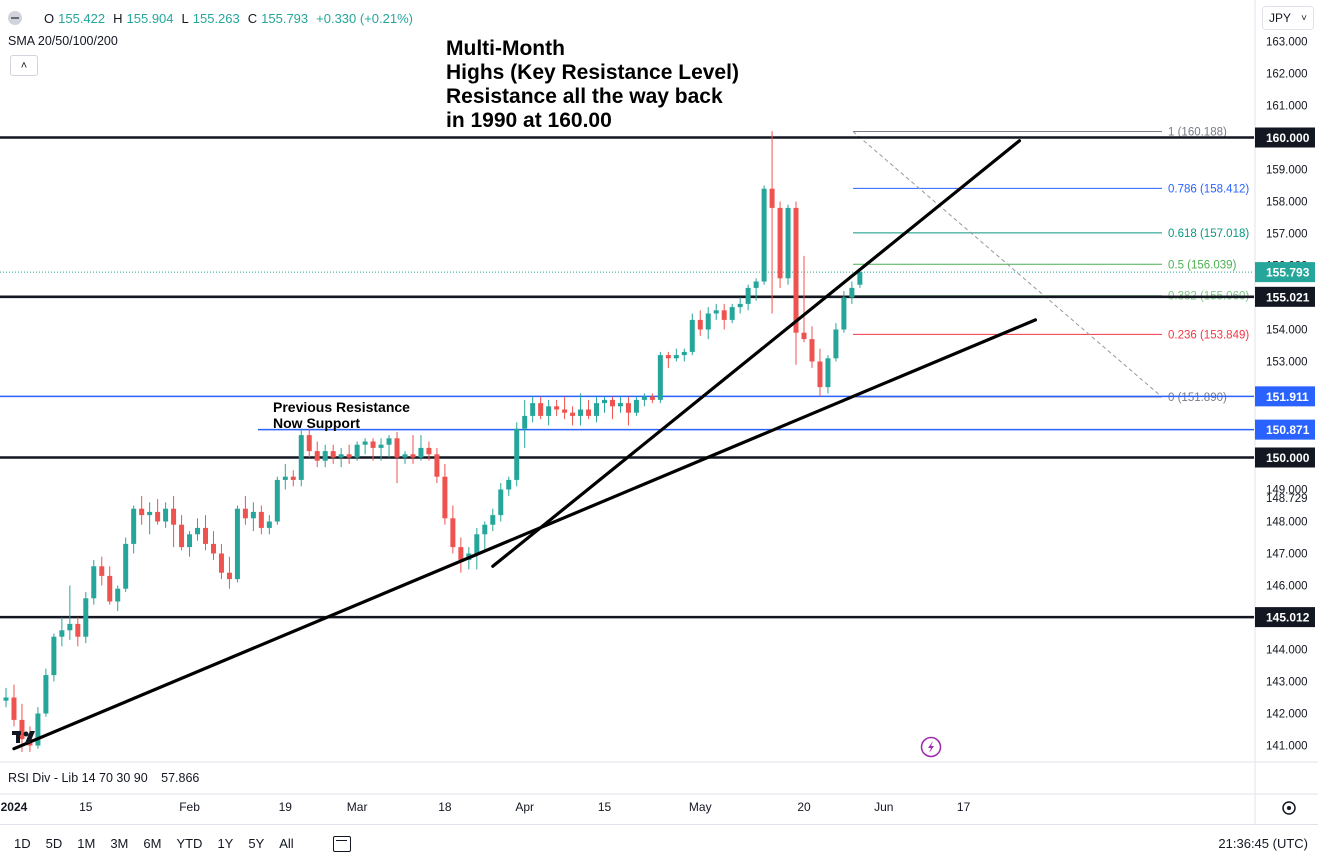  I want to click on range-ytd: YTD, so click(189, 843).